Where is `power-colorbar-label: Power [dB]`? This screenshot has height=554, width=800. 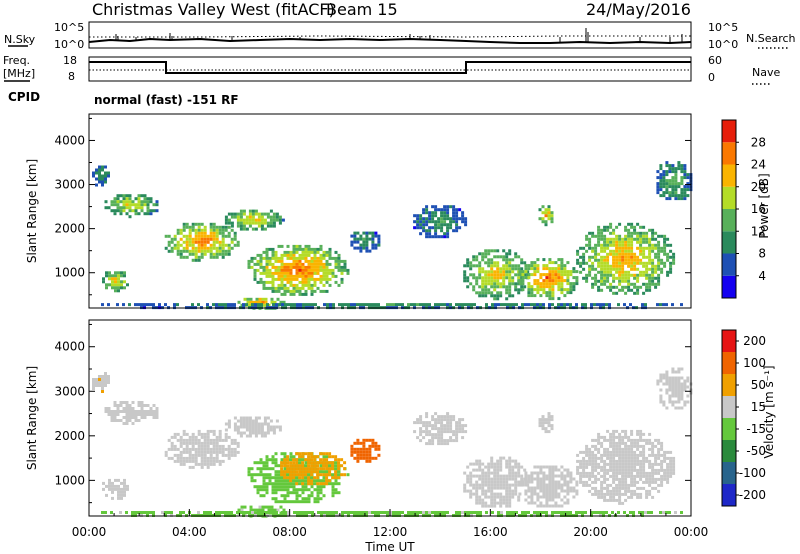
power-colorbar-label: Power [dB] is located at coordinates (764, 205).